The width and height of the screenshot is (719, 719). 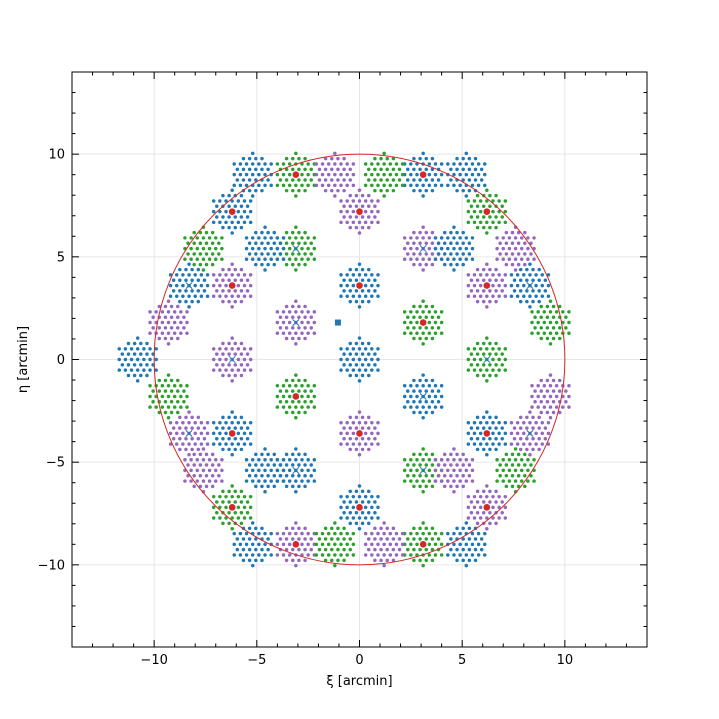 I want to click on red-point, so click(x=359, y=211).